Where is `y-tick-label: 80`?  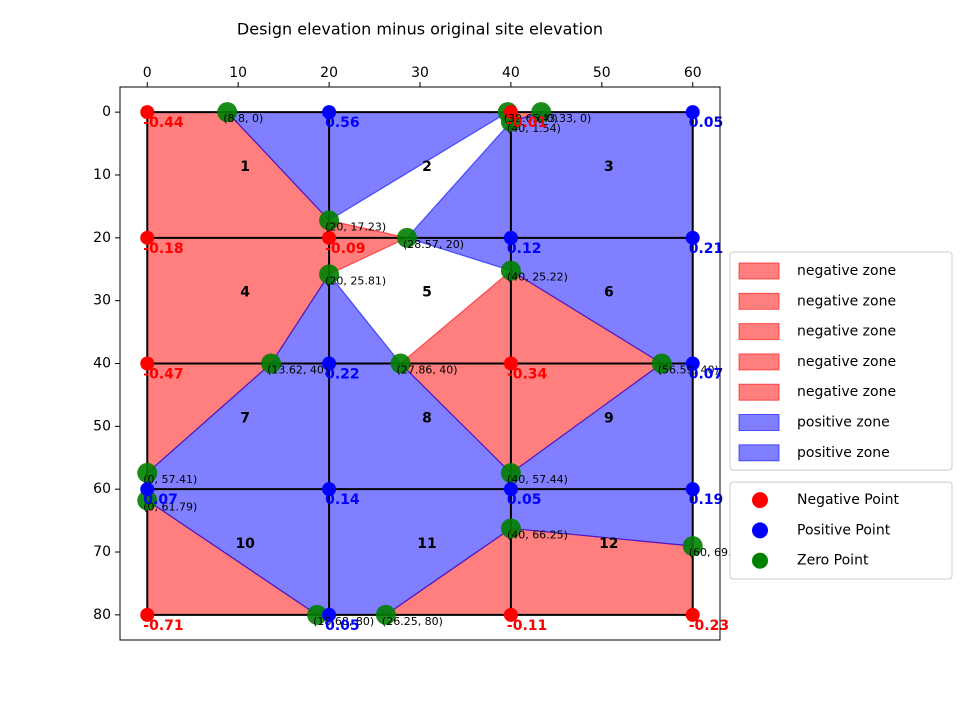 y-tick-label: 80 is located at coordinates (102, 615).